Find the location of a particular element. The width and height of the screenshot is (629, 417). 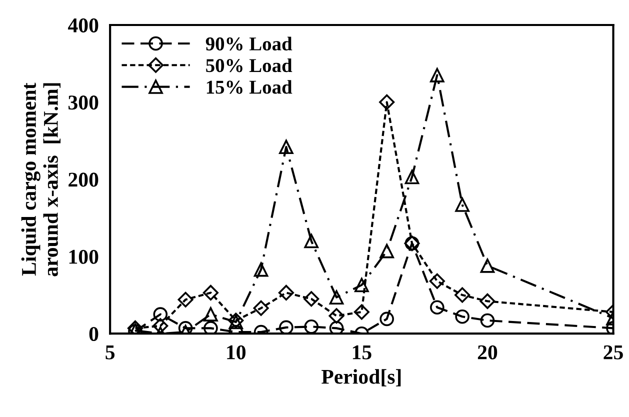

x-tick-label: 5 is located at coordinates (110, 353).